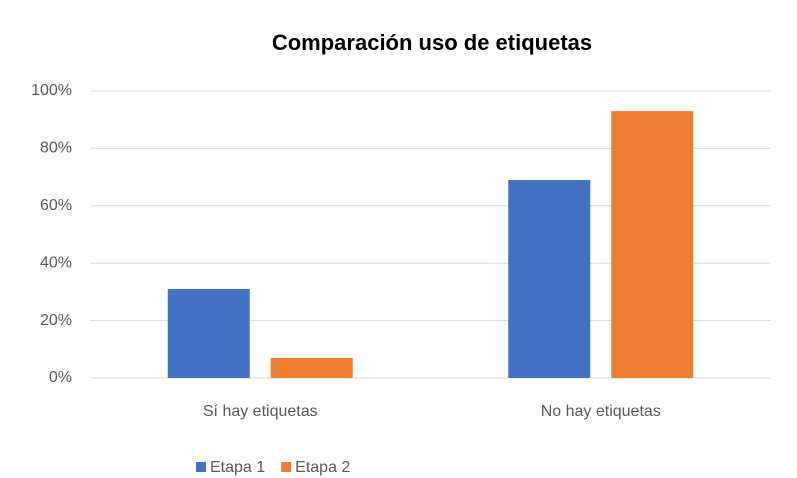  Describe the element at coordinates (60, 377) in the screenshot. I see `y-tick-label: 0%` at that location.